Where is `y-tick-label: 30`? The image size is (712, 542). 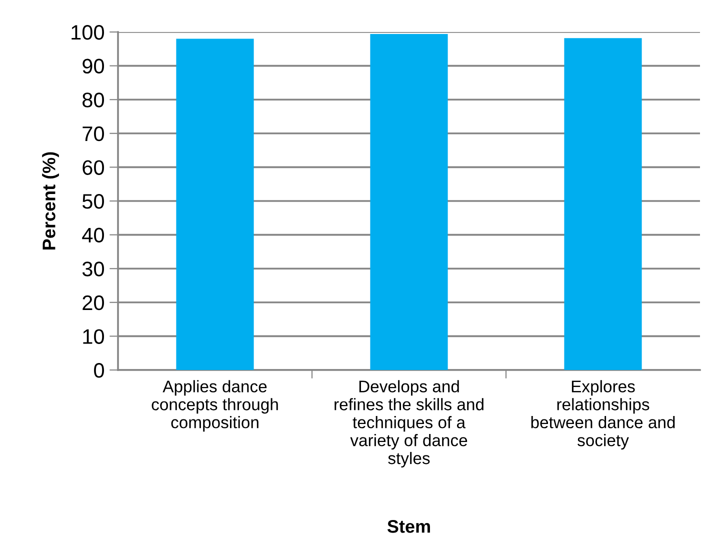 y-tick-label: 30 is located at coordinates (93, 269).